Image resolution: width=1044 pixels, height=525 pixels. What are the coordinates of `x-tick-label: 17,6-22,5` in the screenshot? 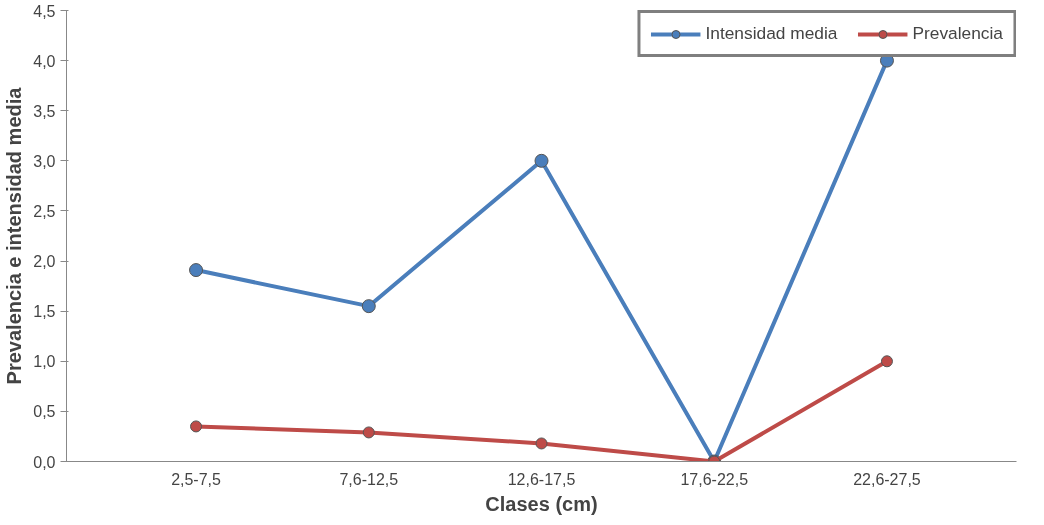 It's located at (714, 479).